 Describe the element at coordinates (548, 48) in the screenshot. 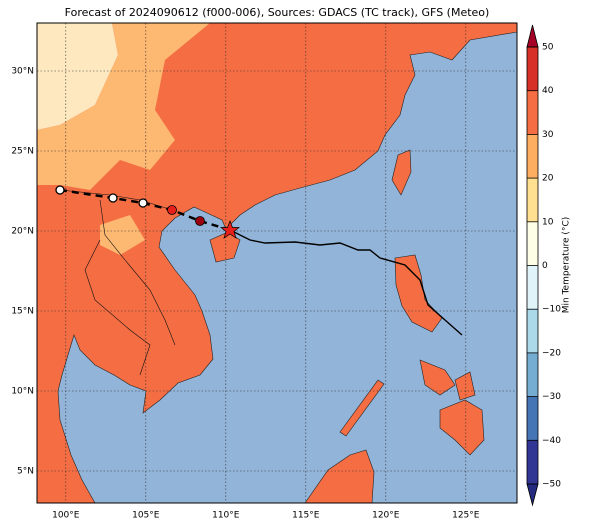

I see `colorbar-tick-label: 50` at that location.